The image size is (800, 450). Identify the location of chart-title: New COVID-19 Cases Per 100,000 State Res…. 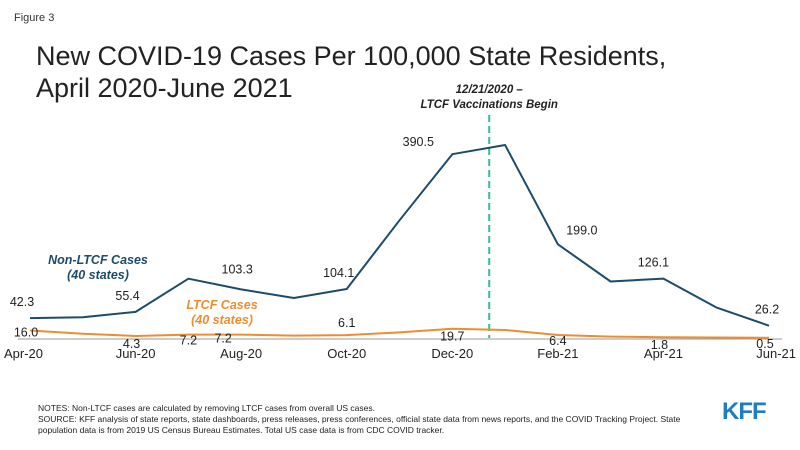
(386, 72).